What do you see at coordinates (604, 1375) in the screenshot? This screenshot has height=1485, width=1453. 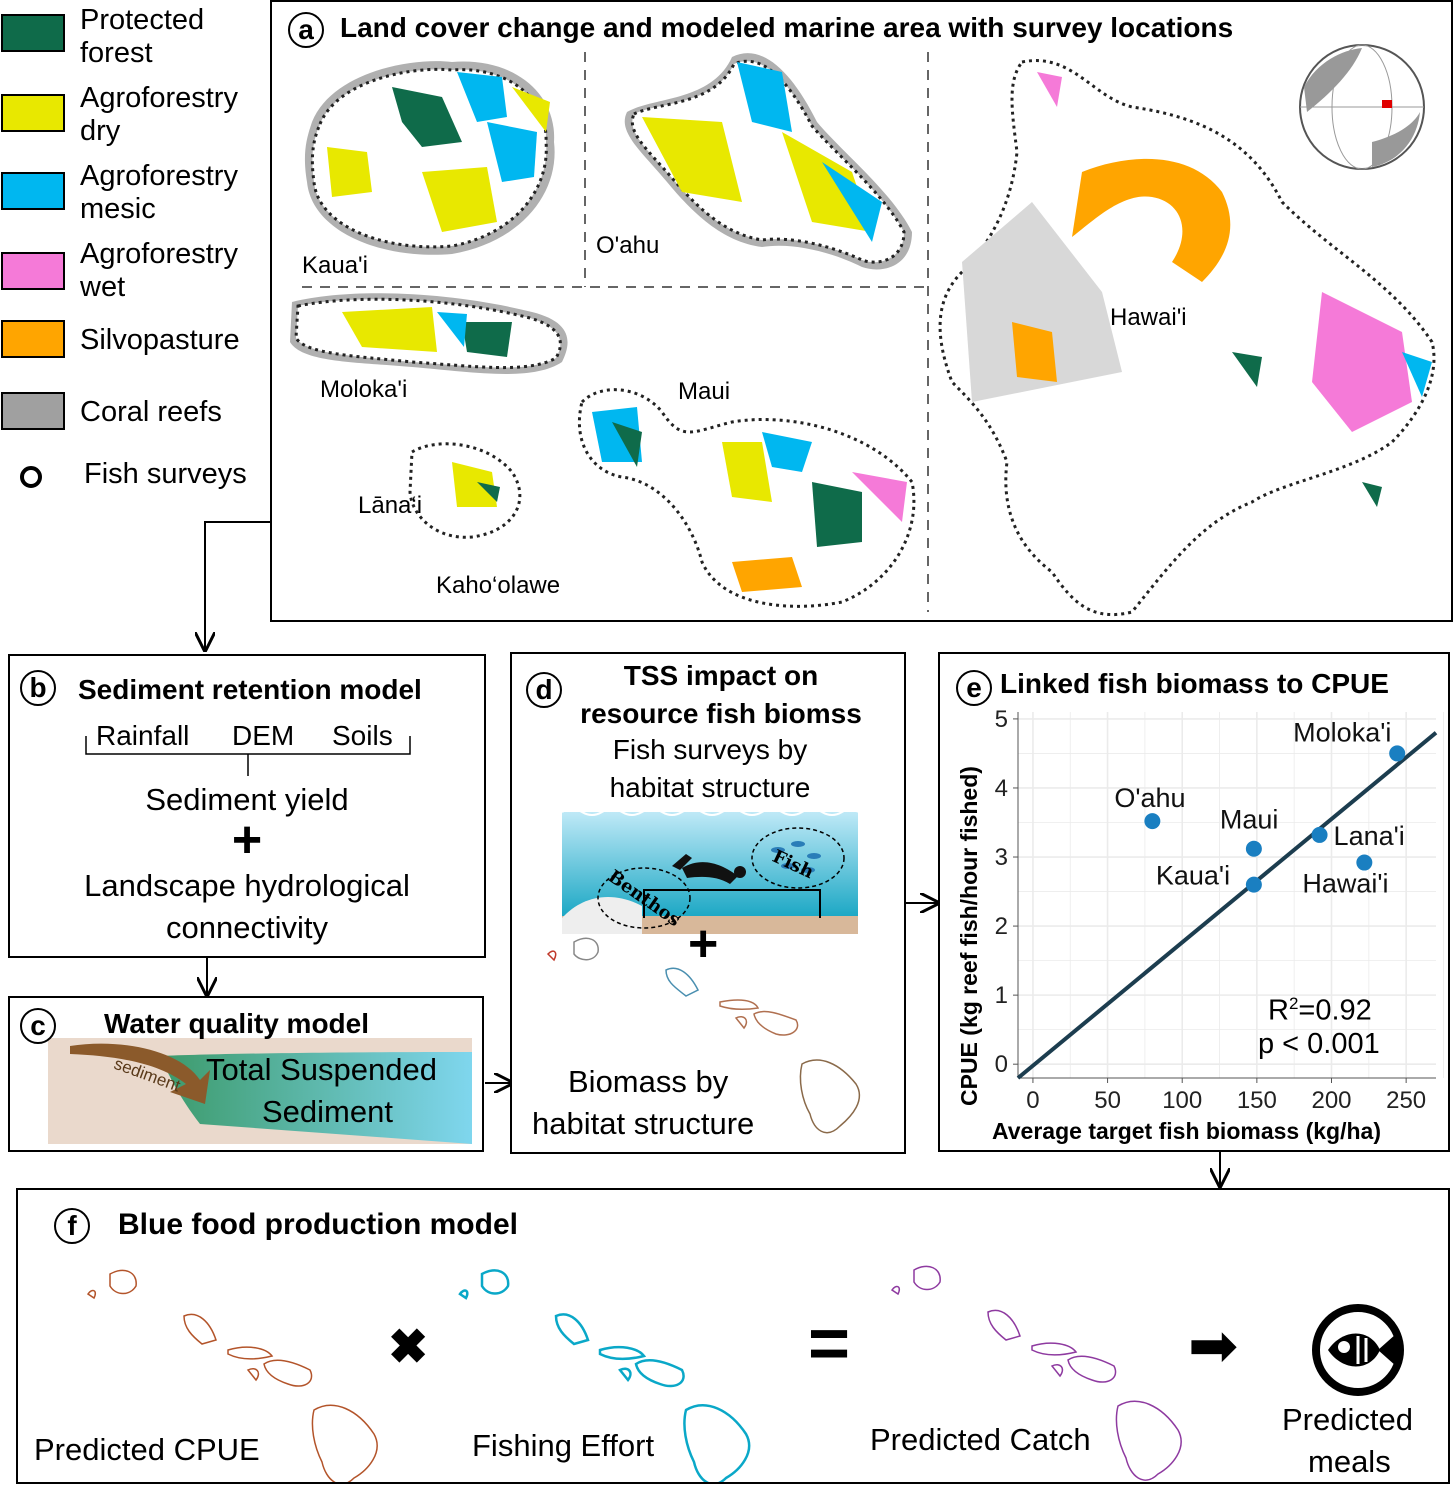 I see `effort-islands-map` at bounding box center [604, 1375].